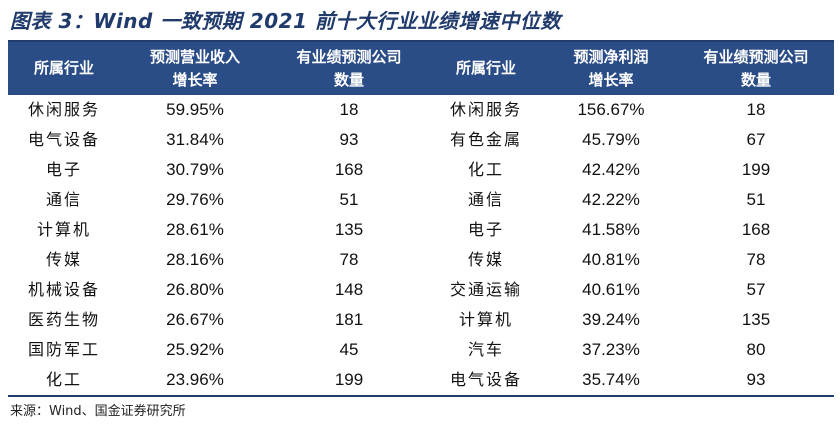 Image resolution: width=840 pixels, height=427 pixels. I want to click on left-growth-cell: 30.79%, so click(195, 169).